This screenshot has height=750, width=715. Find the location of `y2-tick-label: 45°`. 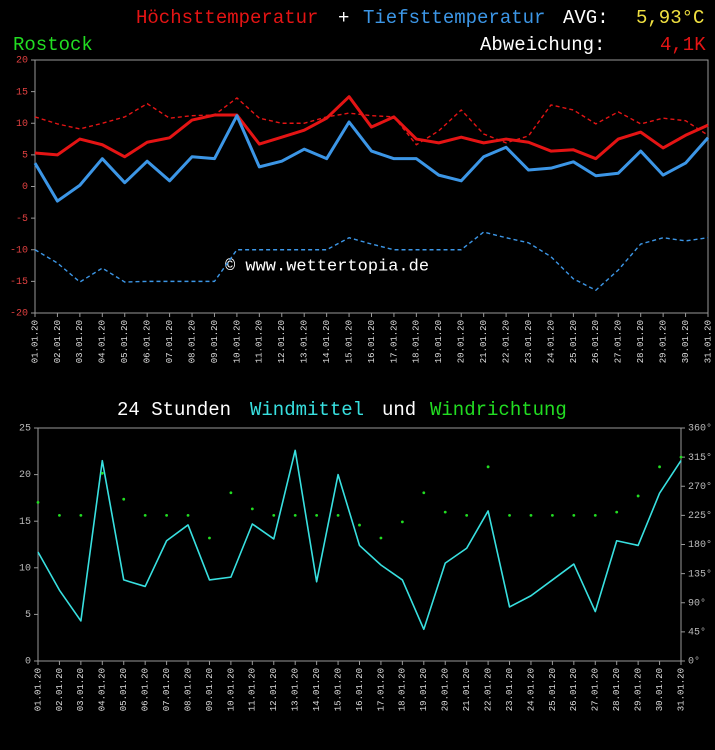

y2-tick-label: 45° is located at coordinates (697, 633).